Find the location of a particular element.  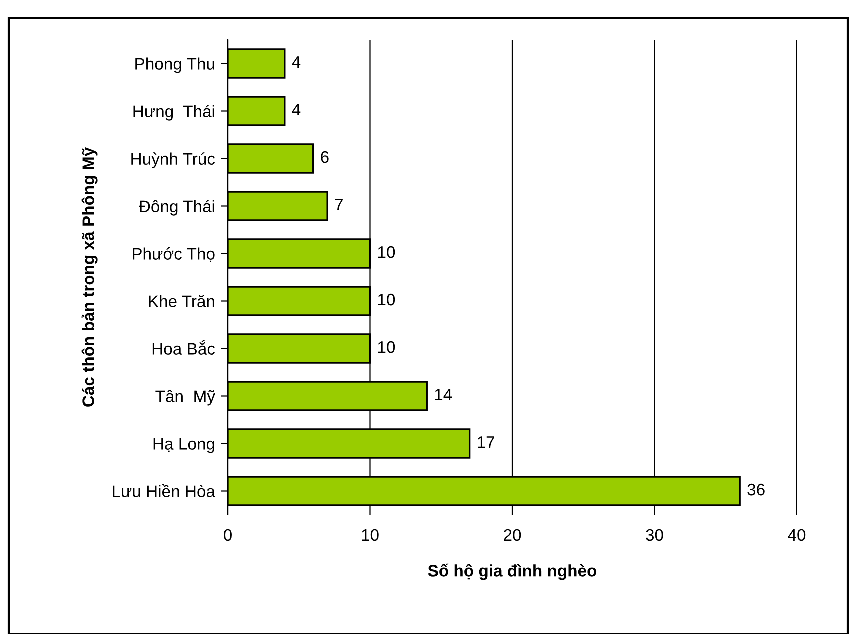

x-tick-label: 20 is located at coordinates (513, 535).